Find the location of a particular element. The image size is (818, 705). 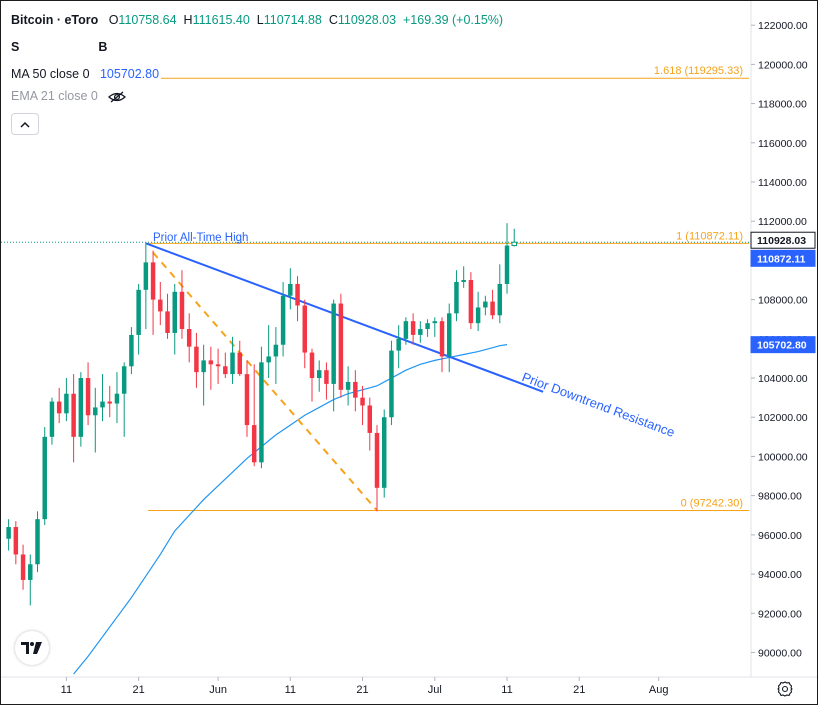

y-tick-label: 112000.00 is located at coordinates (782, 222).